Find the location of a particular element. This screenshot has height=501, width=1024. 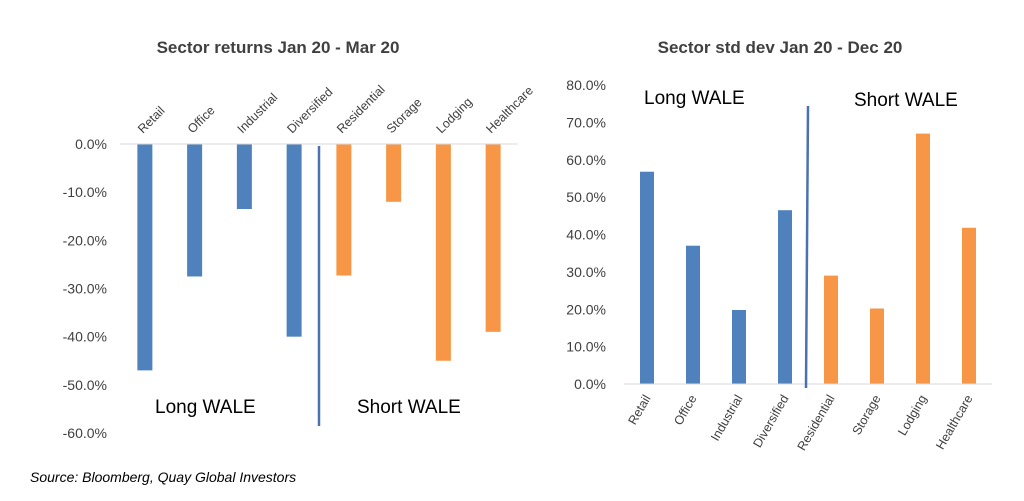

right-bar-diversified is located at coordinates (785, 297).